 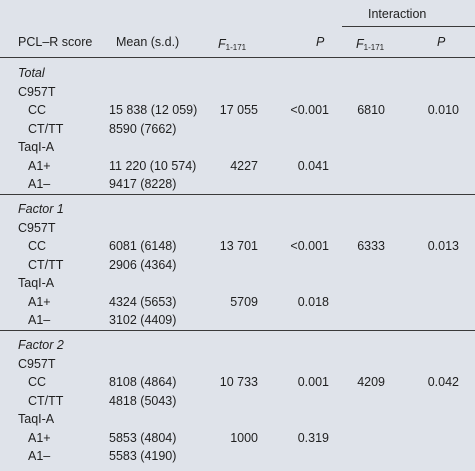 I want to click on table-row: CC 8108 (4864) 10 733 0.001 4209 0.042, so click(x=237, y=382).